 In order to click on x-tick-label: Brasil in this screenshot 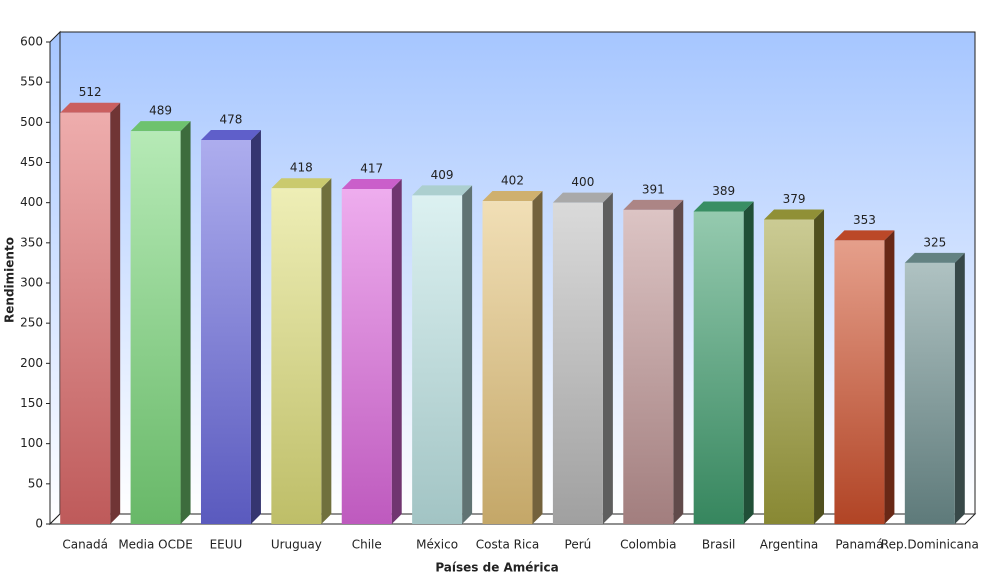, I will do `click(718, 545)`.